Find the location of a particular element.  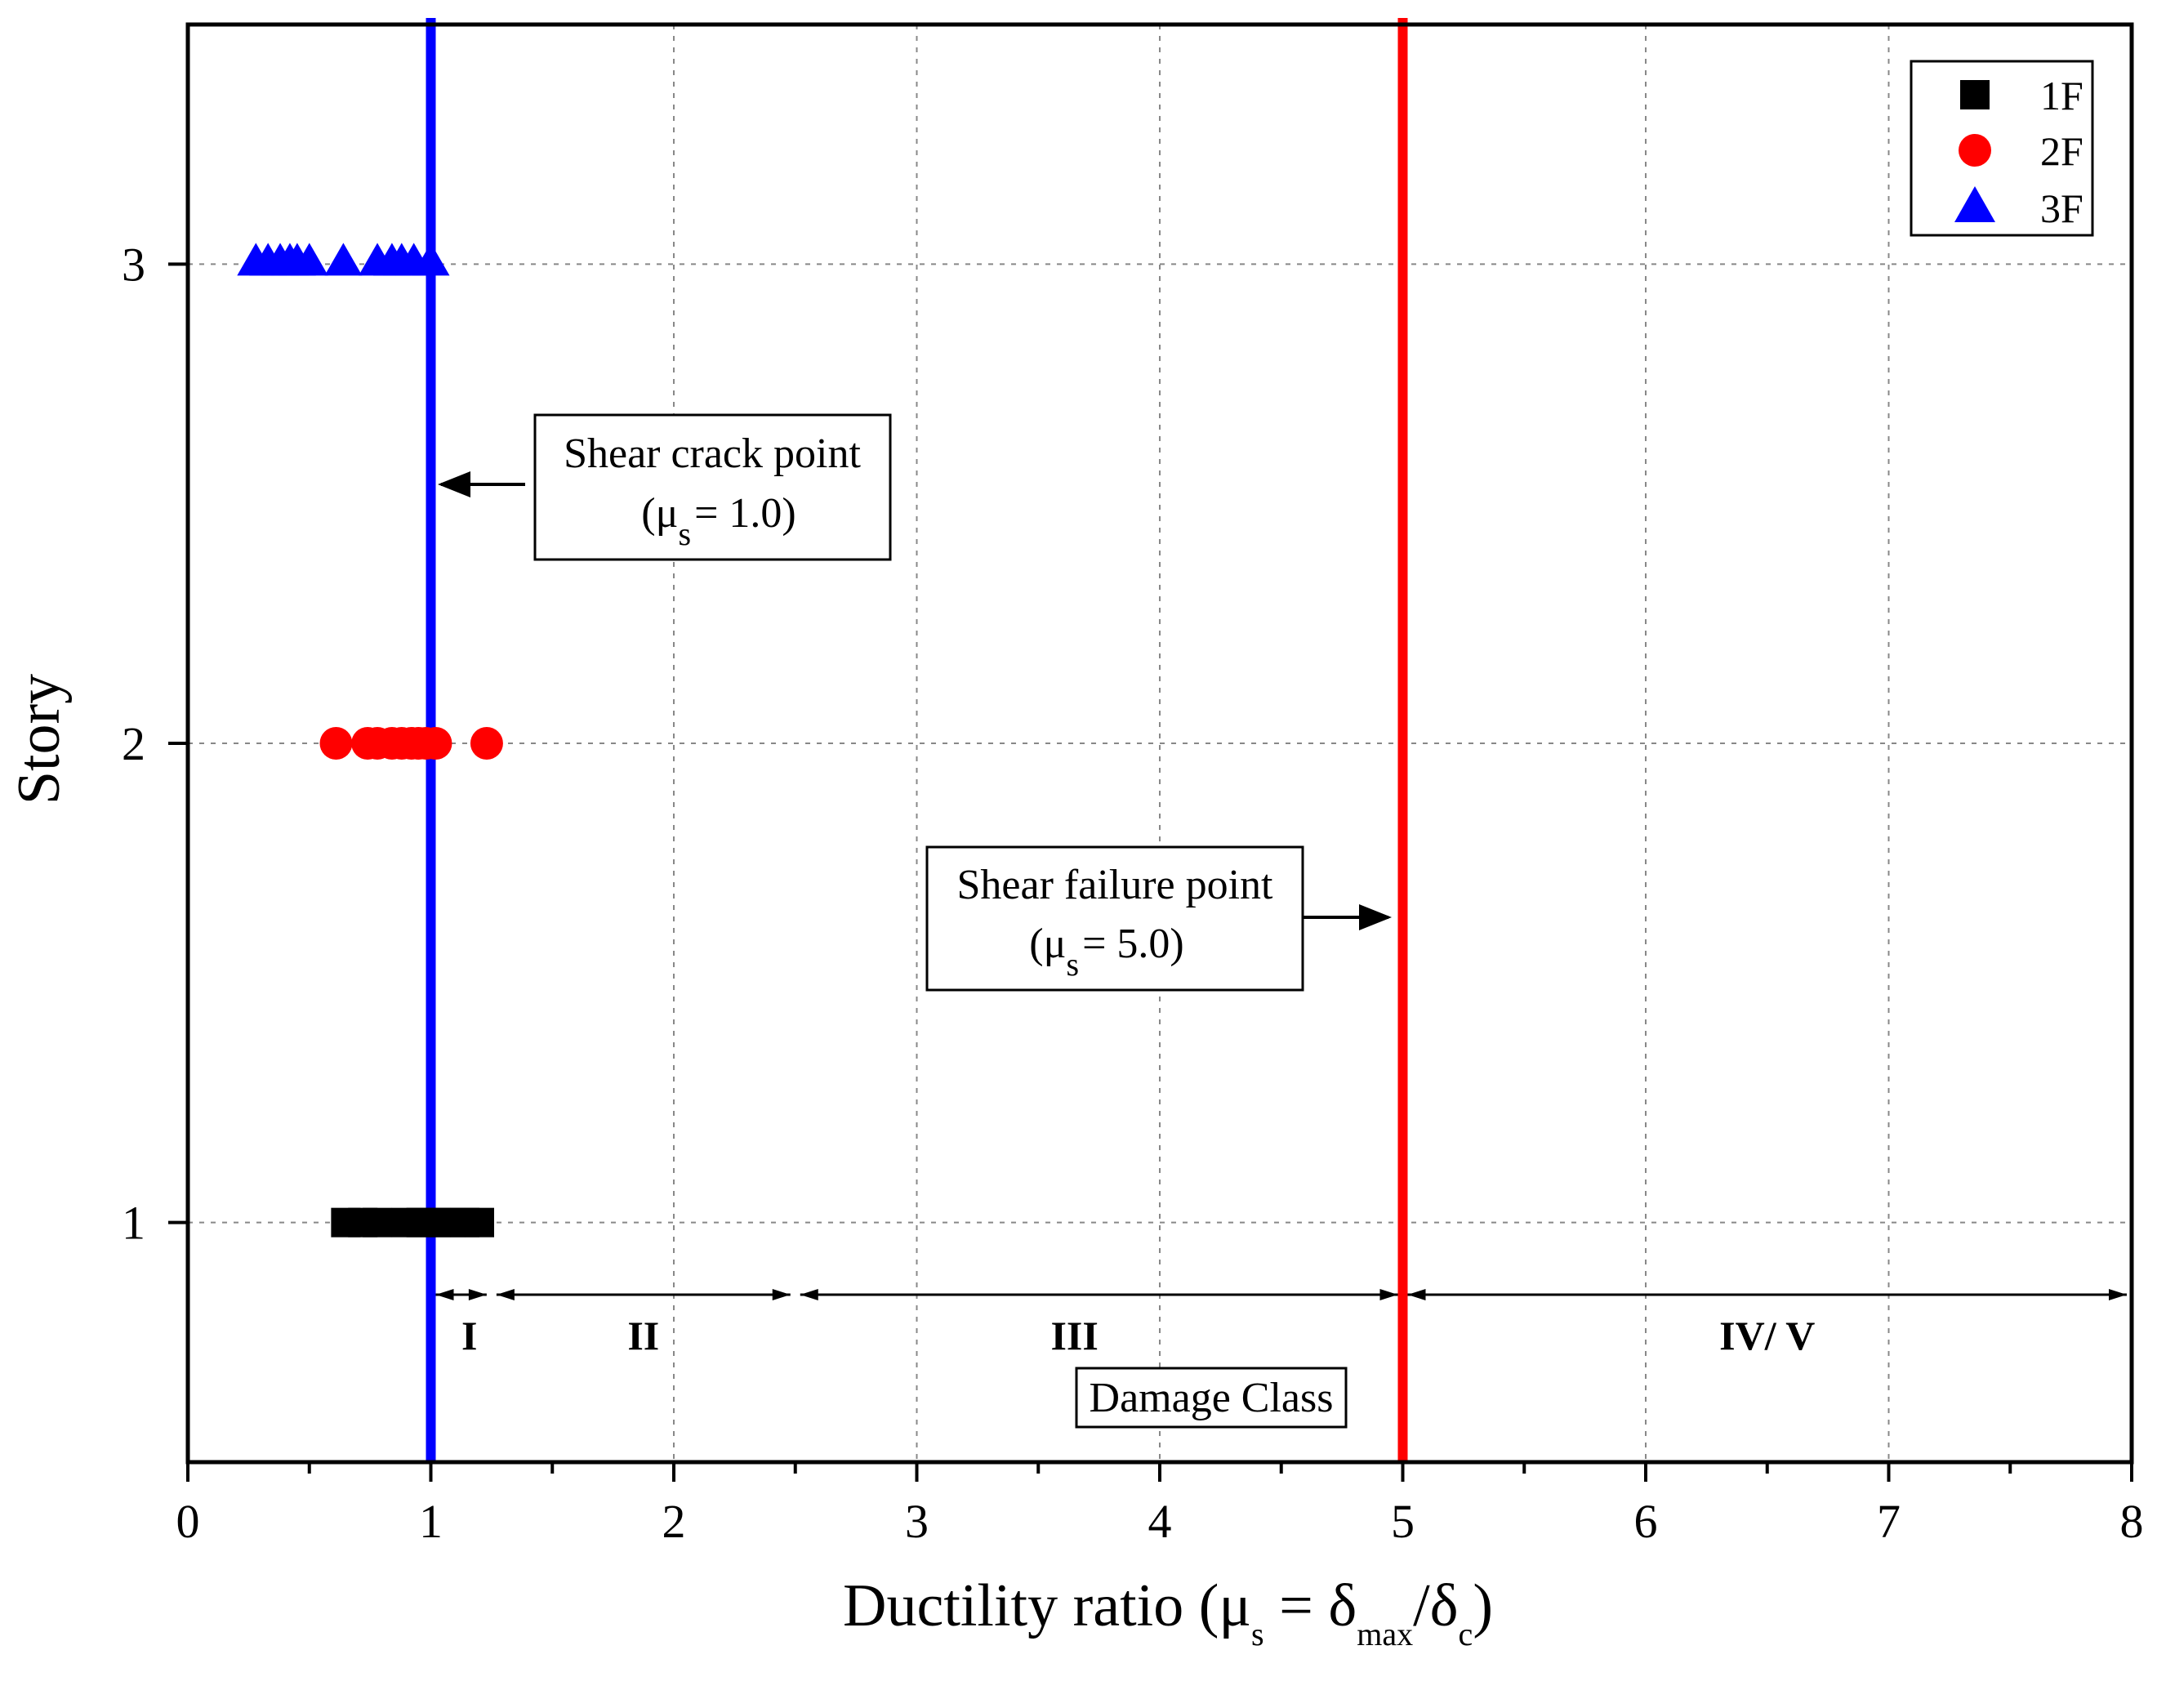

x-tick-label: 4 is located at coordinates (1160, 1521).